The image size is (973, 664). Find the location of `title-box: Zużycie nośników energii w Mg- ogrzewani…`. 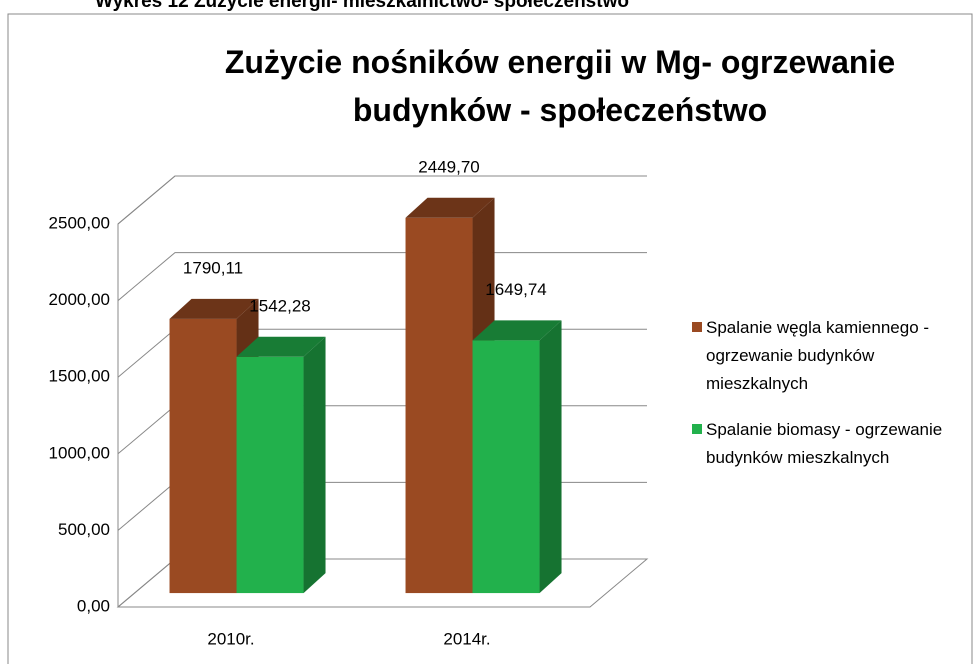

title-box: Zużycie nośników energii w Mg- ogrzewani… is located at coordinates (560, 86).